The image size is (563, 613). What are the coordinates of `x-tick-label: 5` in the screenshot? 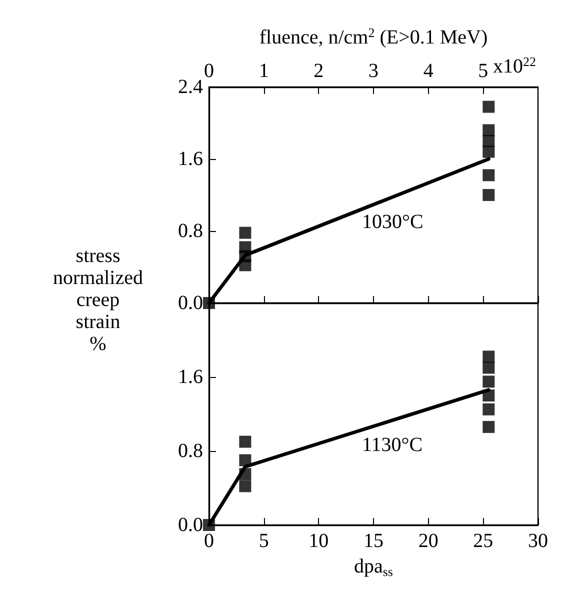 It's located at (263, 541).